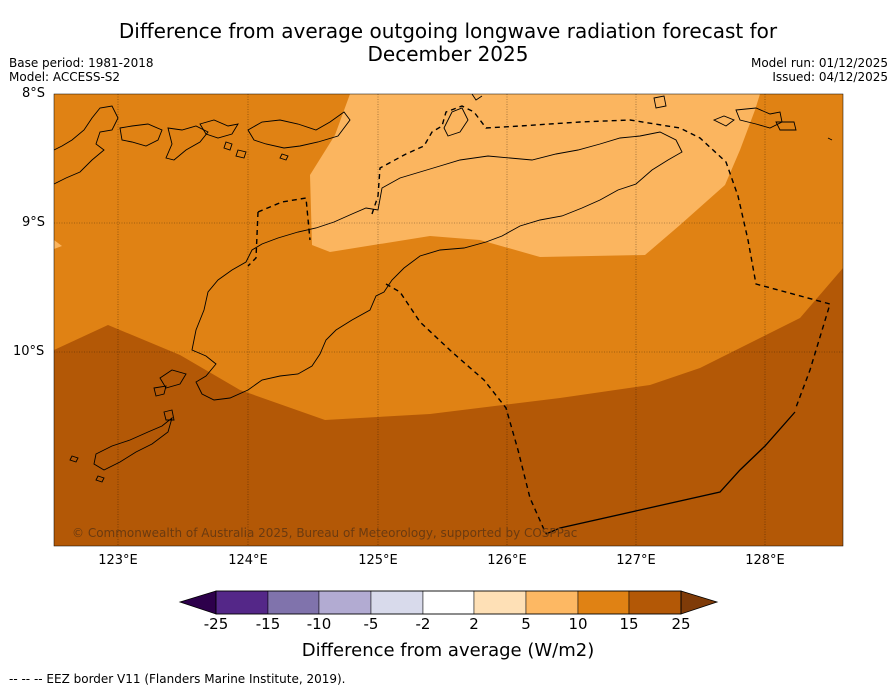 This screenshot has height=690, width=896. I want to click on colorbar, so click(448, 602).